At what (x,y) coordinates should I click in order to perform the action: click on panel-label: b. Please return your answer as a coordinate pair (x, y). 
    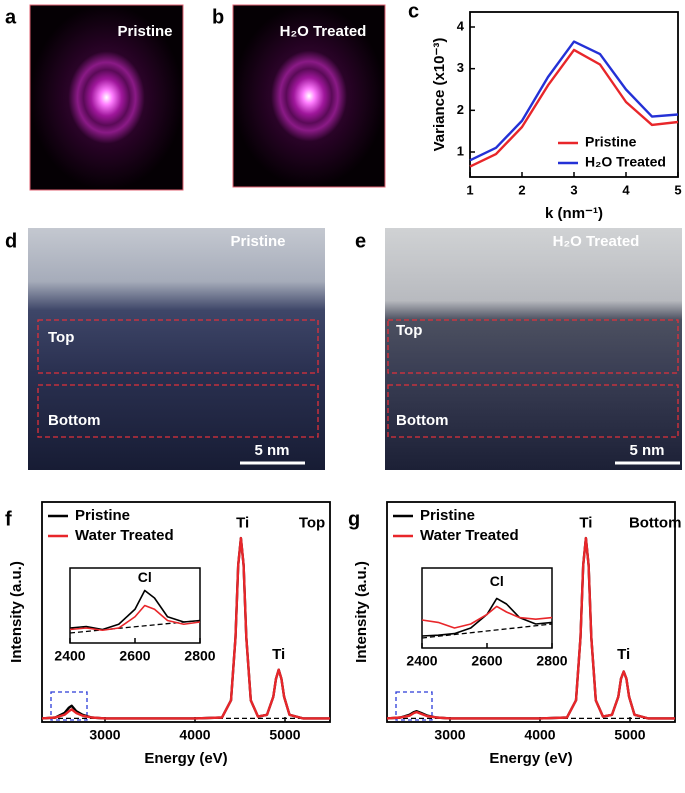
    Looking at the image, I should click on (218, 17).